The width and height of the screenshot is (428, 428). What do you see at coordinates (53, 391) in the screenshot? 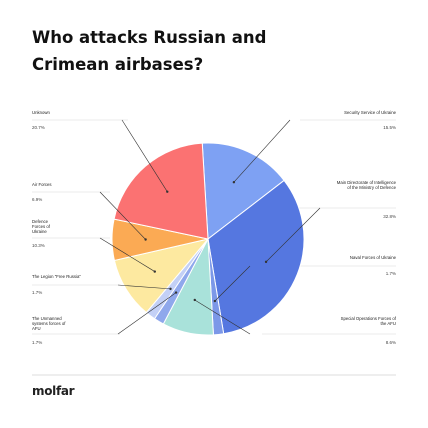
I see `molfar-logo: molfar` at bounding box center [53, 391].